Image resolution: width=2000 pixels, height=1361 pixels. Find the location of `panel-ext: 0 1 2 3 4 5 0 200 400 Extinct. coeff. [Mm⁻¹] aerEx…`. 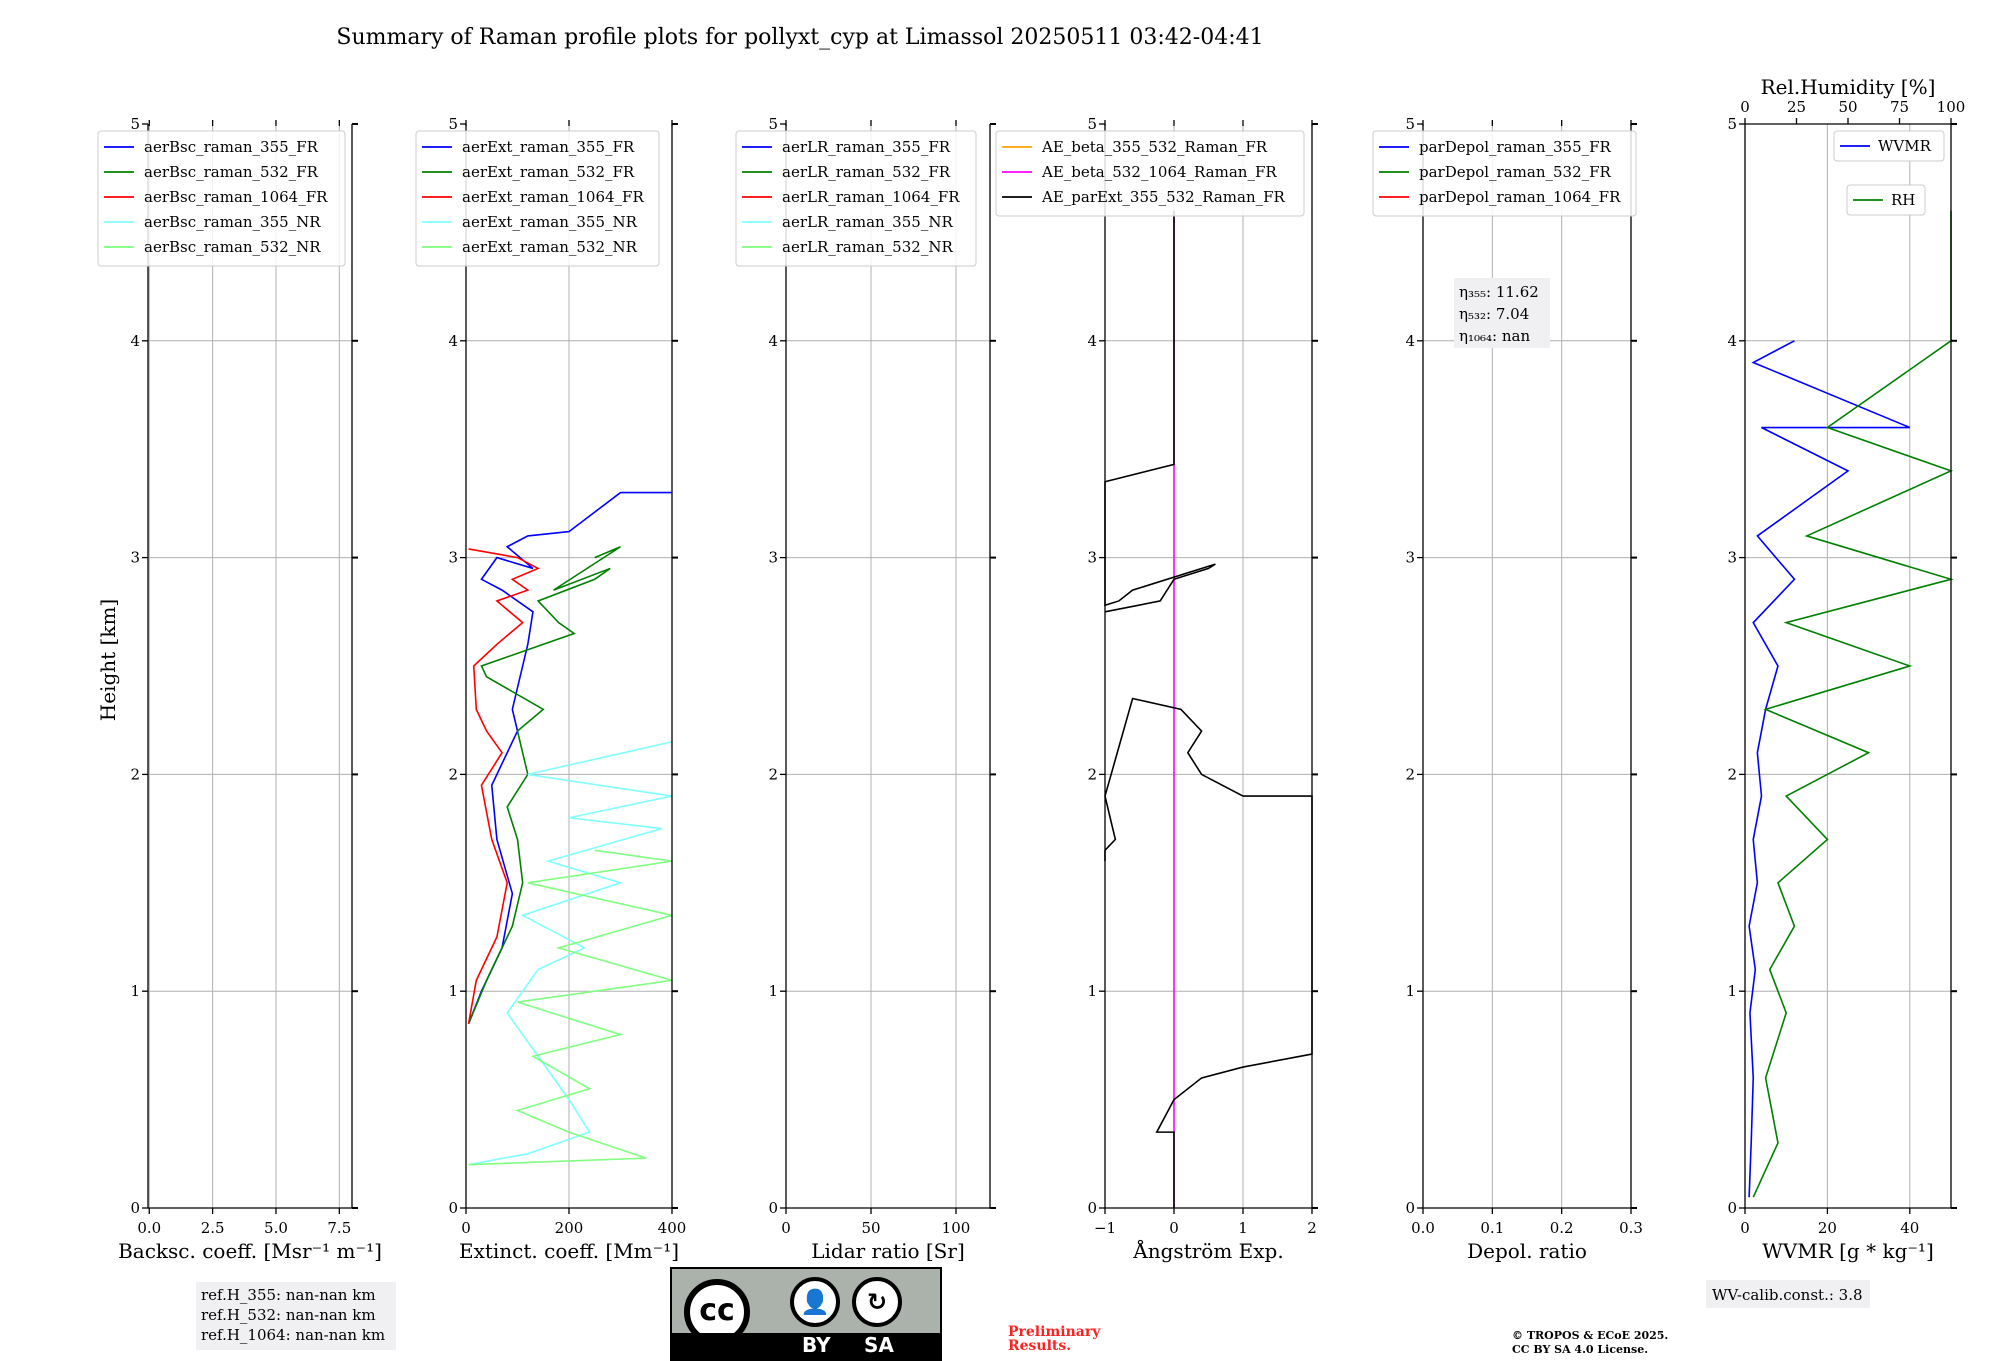

panel-ext: 0 1 2 3 4 5 0 200 400 Extinct. coeff. [Mm⁻¹] aerEx… is located at coordinates (550, 689).